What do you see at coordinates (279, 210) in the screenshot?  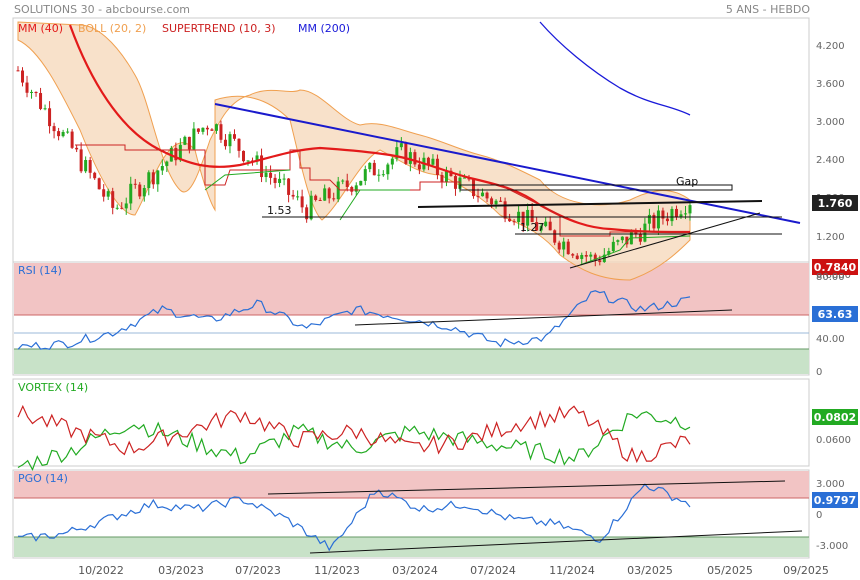 I see `level-153-label: 1.53` at bounding box center [279, 210].